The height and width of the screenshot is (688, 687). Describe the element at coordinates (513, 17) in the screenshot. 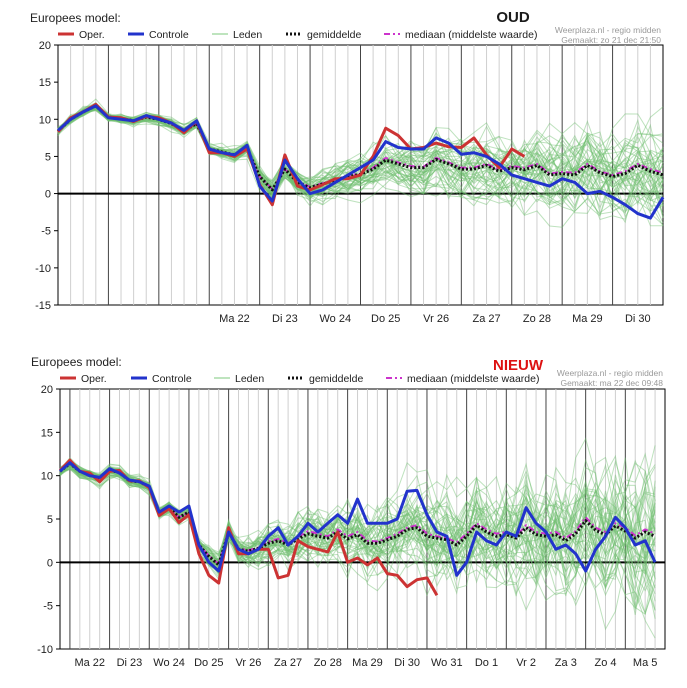

I see `chart-tag: OUD` at that location.